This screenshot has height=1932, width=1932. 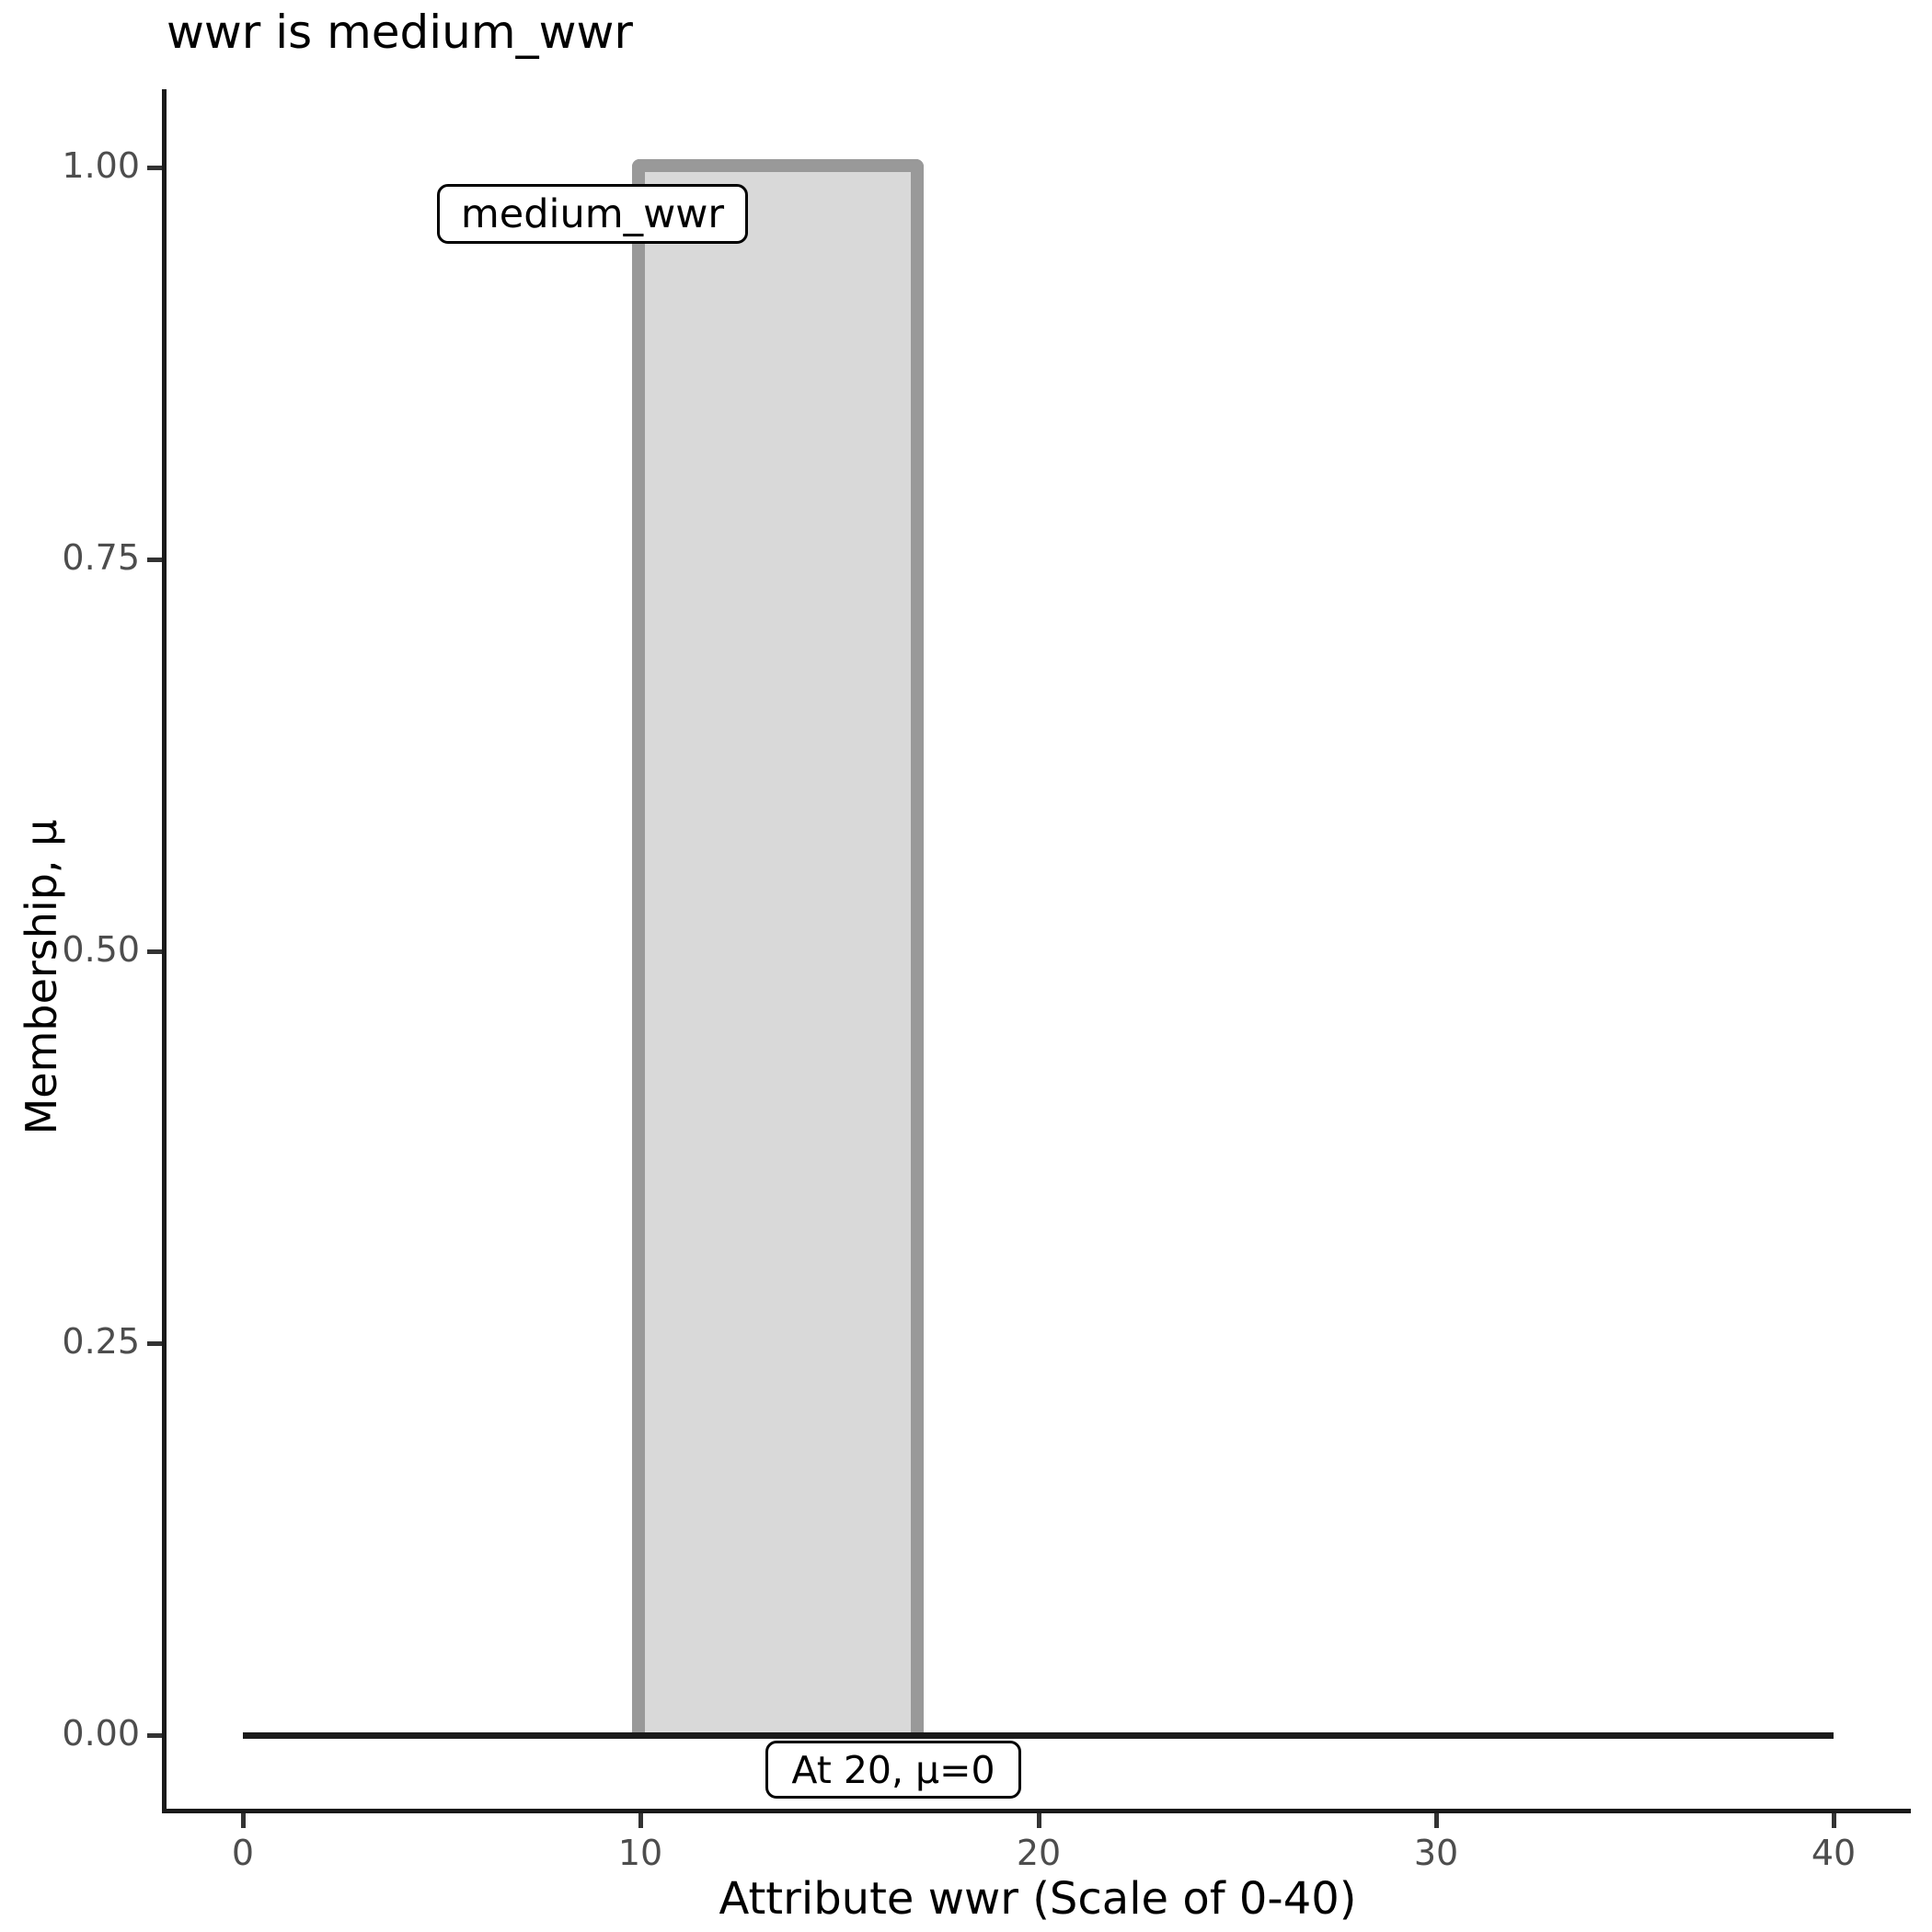 I want to click on x-tick-label: 40, so click(x=1834, y=1853).